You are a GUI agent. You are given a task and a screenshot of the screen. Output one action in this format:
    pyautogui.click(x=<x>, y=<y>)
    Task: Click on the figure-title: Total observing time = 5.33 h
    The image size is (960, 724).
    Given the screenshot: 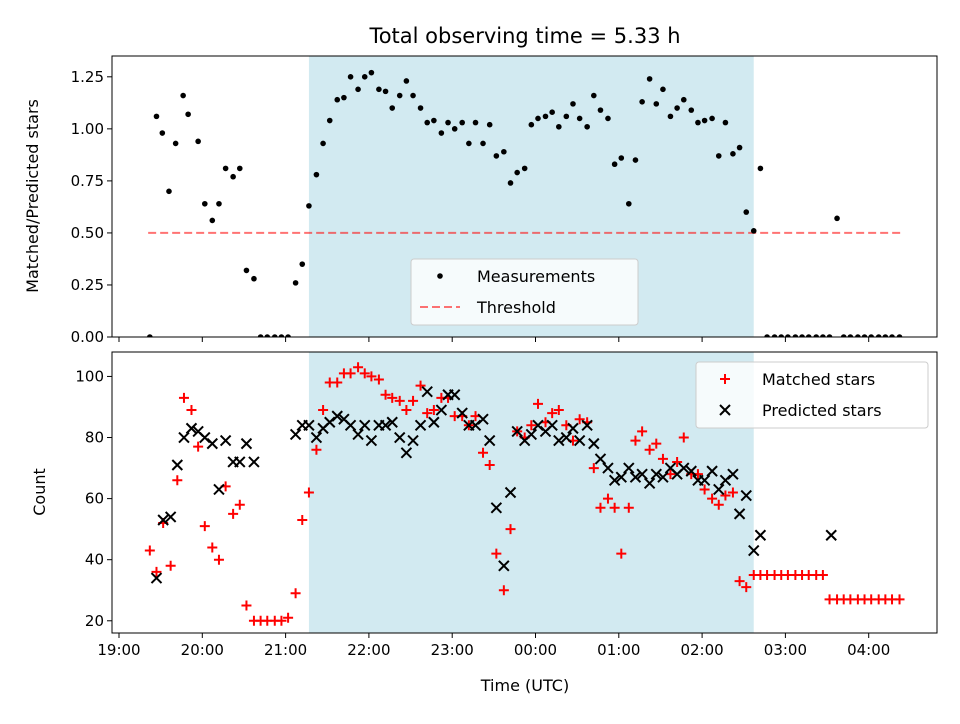 What is the action you would take?
    pyautogui.click(x=524, y=36)
    